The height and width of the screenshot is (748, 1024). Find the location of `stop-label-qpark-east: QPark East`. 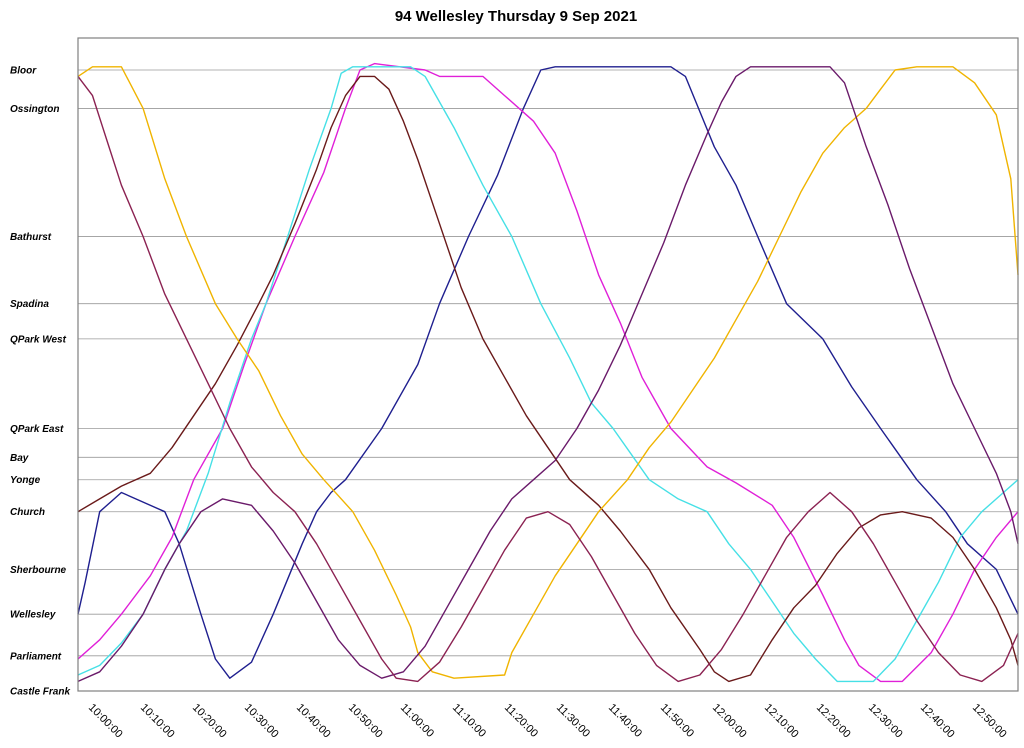

stop-label-qpark-east: QPark East is located at coordinates (37, 429).